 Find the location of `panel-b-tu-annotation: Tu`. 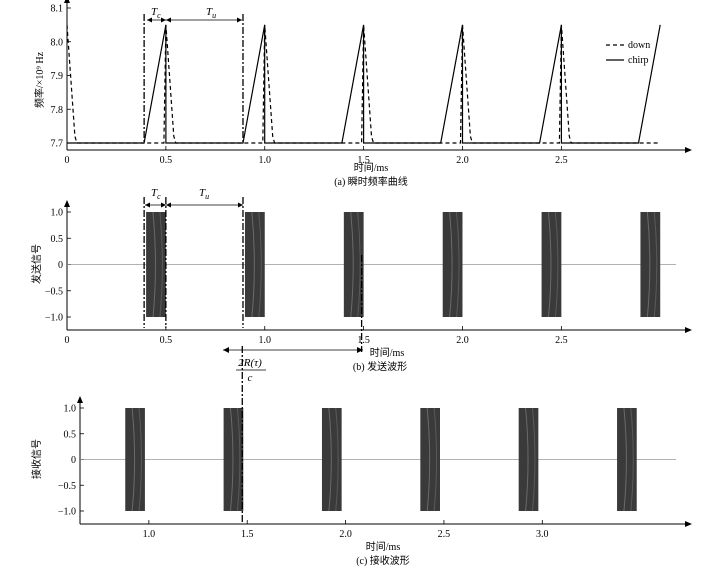

panel-b-tu-annotation: Tu is located at coordinates (204, 194).